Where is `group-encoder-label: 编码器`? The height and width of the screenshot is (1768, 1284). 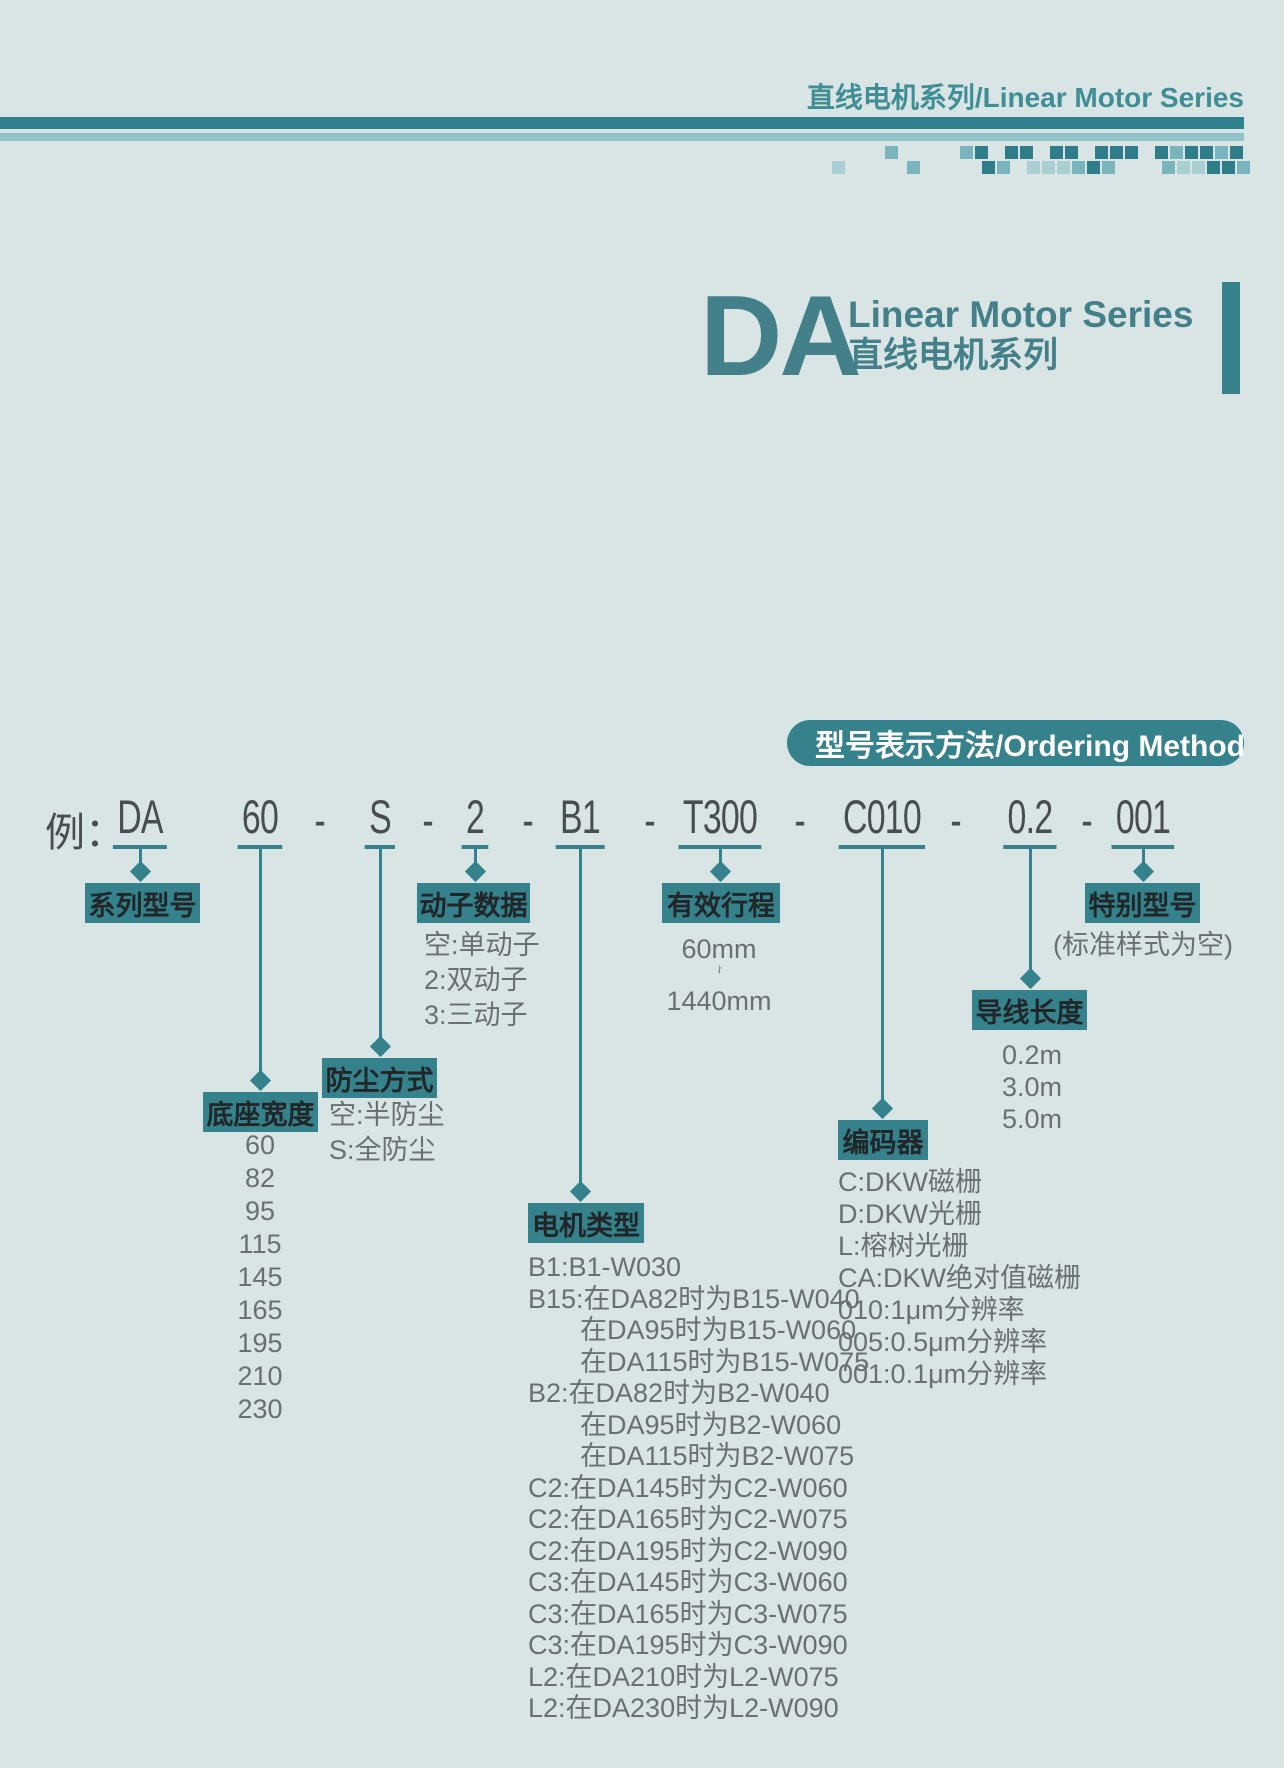
group-encoder-label: 编码器 is located at coordinates (883, 1140).